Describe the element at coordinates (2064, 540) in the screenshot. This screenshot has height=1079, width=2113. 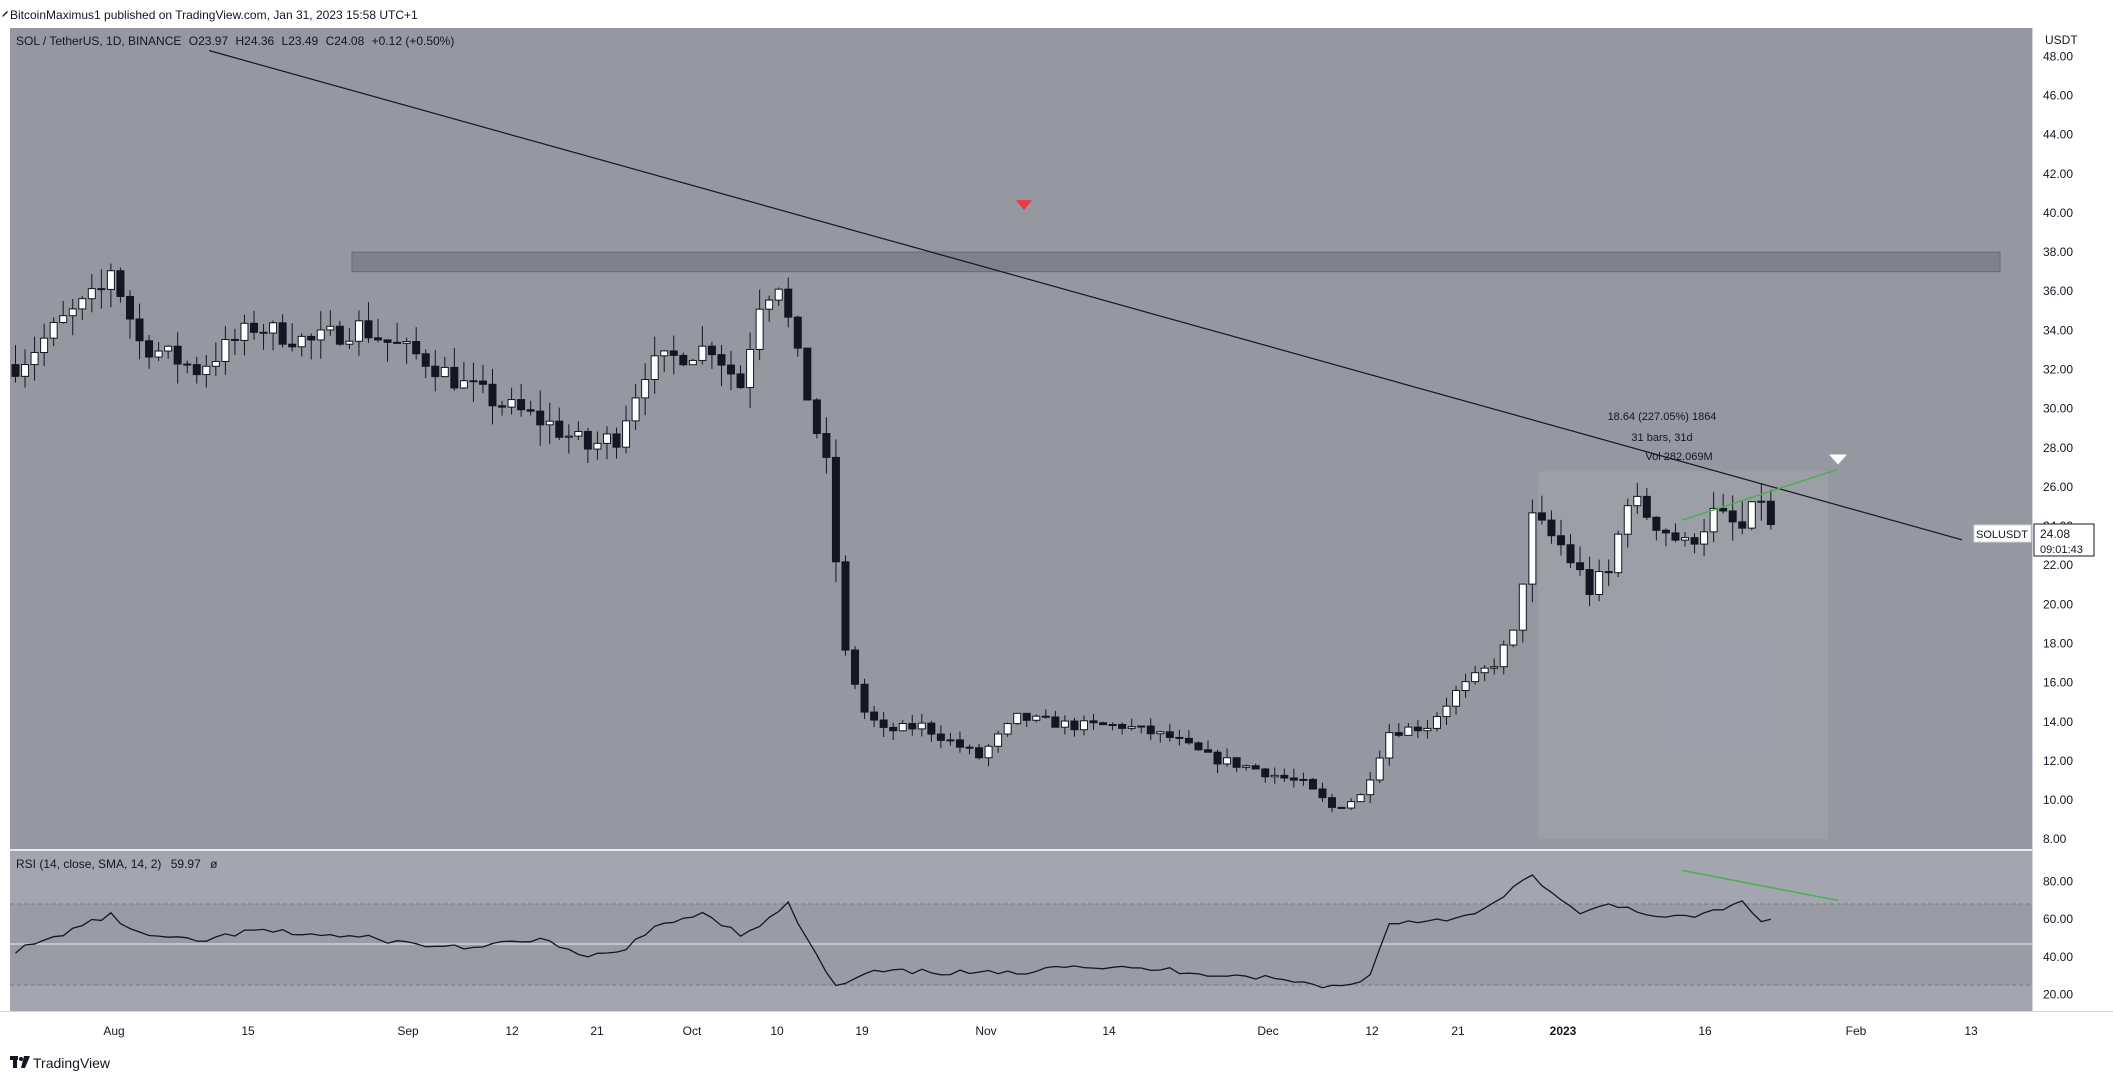
I see `last-price-tag` at that location.